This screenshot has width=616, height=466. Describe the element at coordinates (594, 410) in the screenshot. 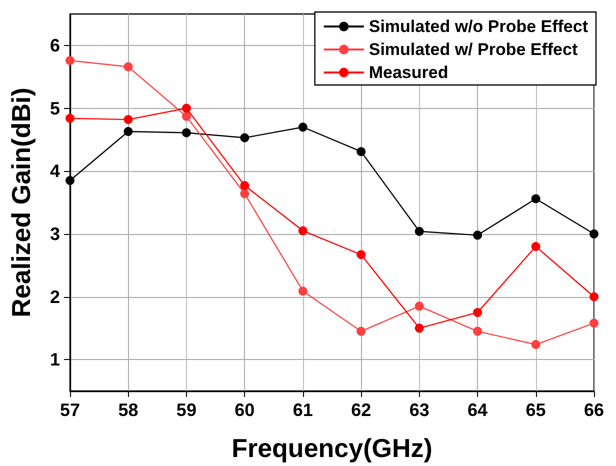

I see `x-tick-label: 66` at that location.